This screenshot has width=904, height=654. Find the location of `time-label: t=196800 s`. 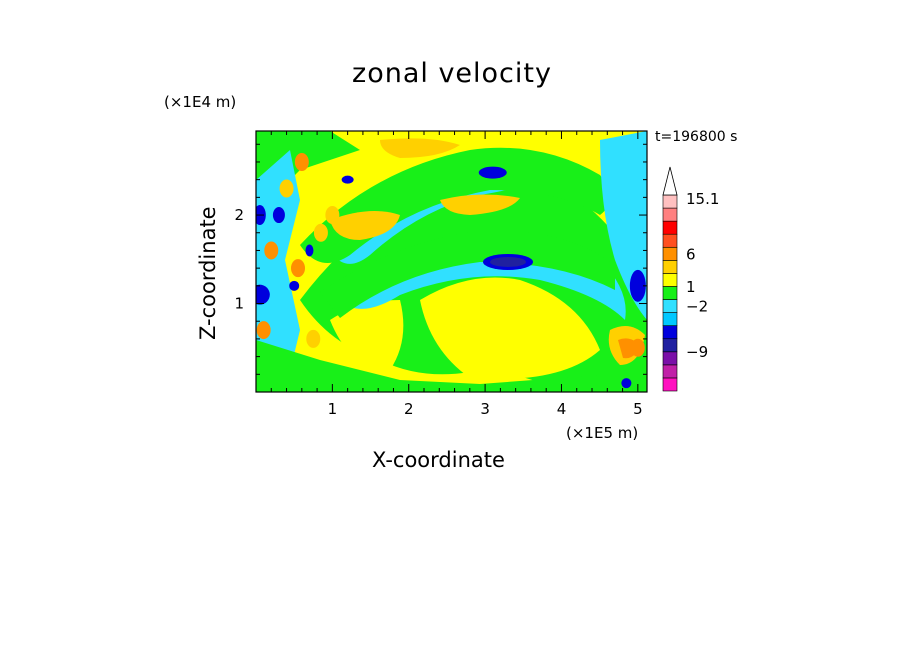

time-label: t=196800 s is located at coordinates (696, 137).